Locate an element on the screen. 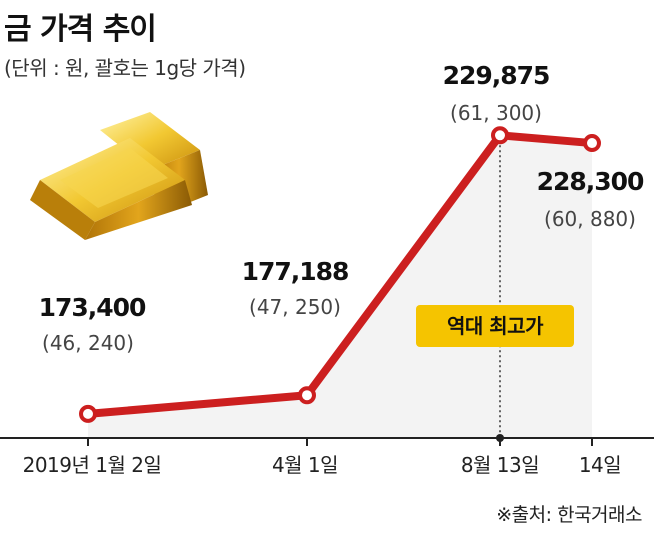  gold-bars-icon is located at coordinates (119, 176).